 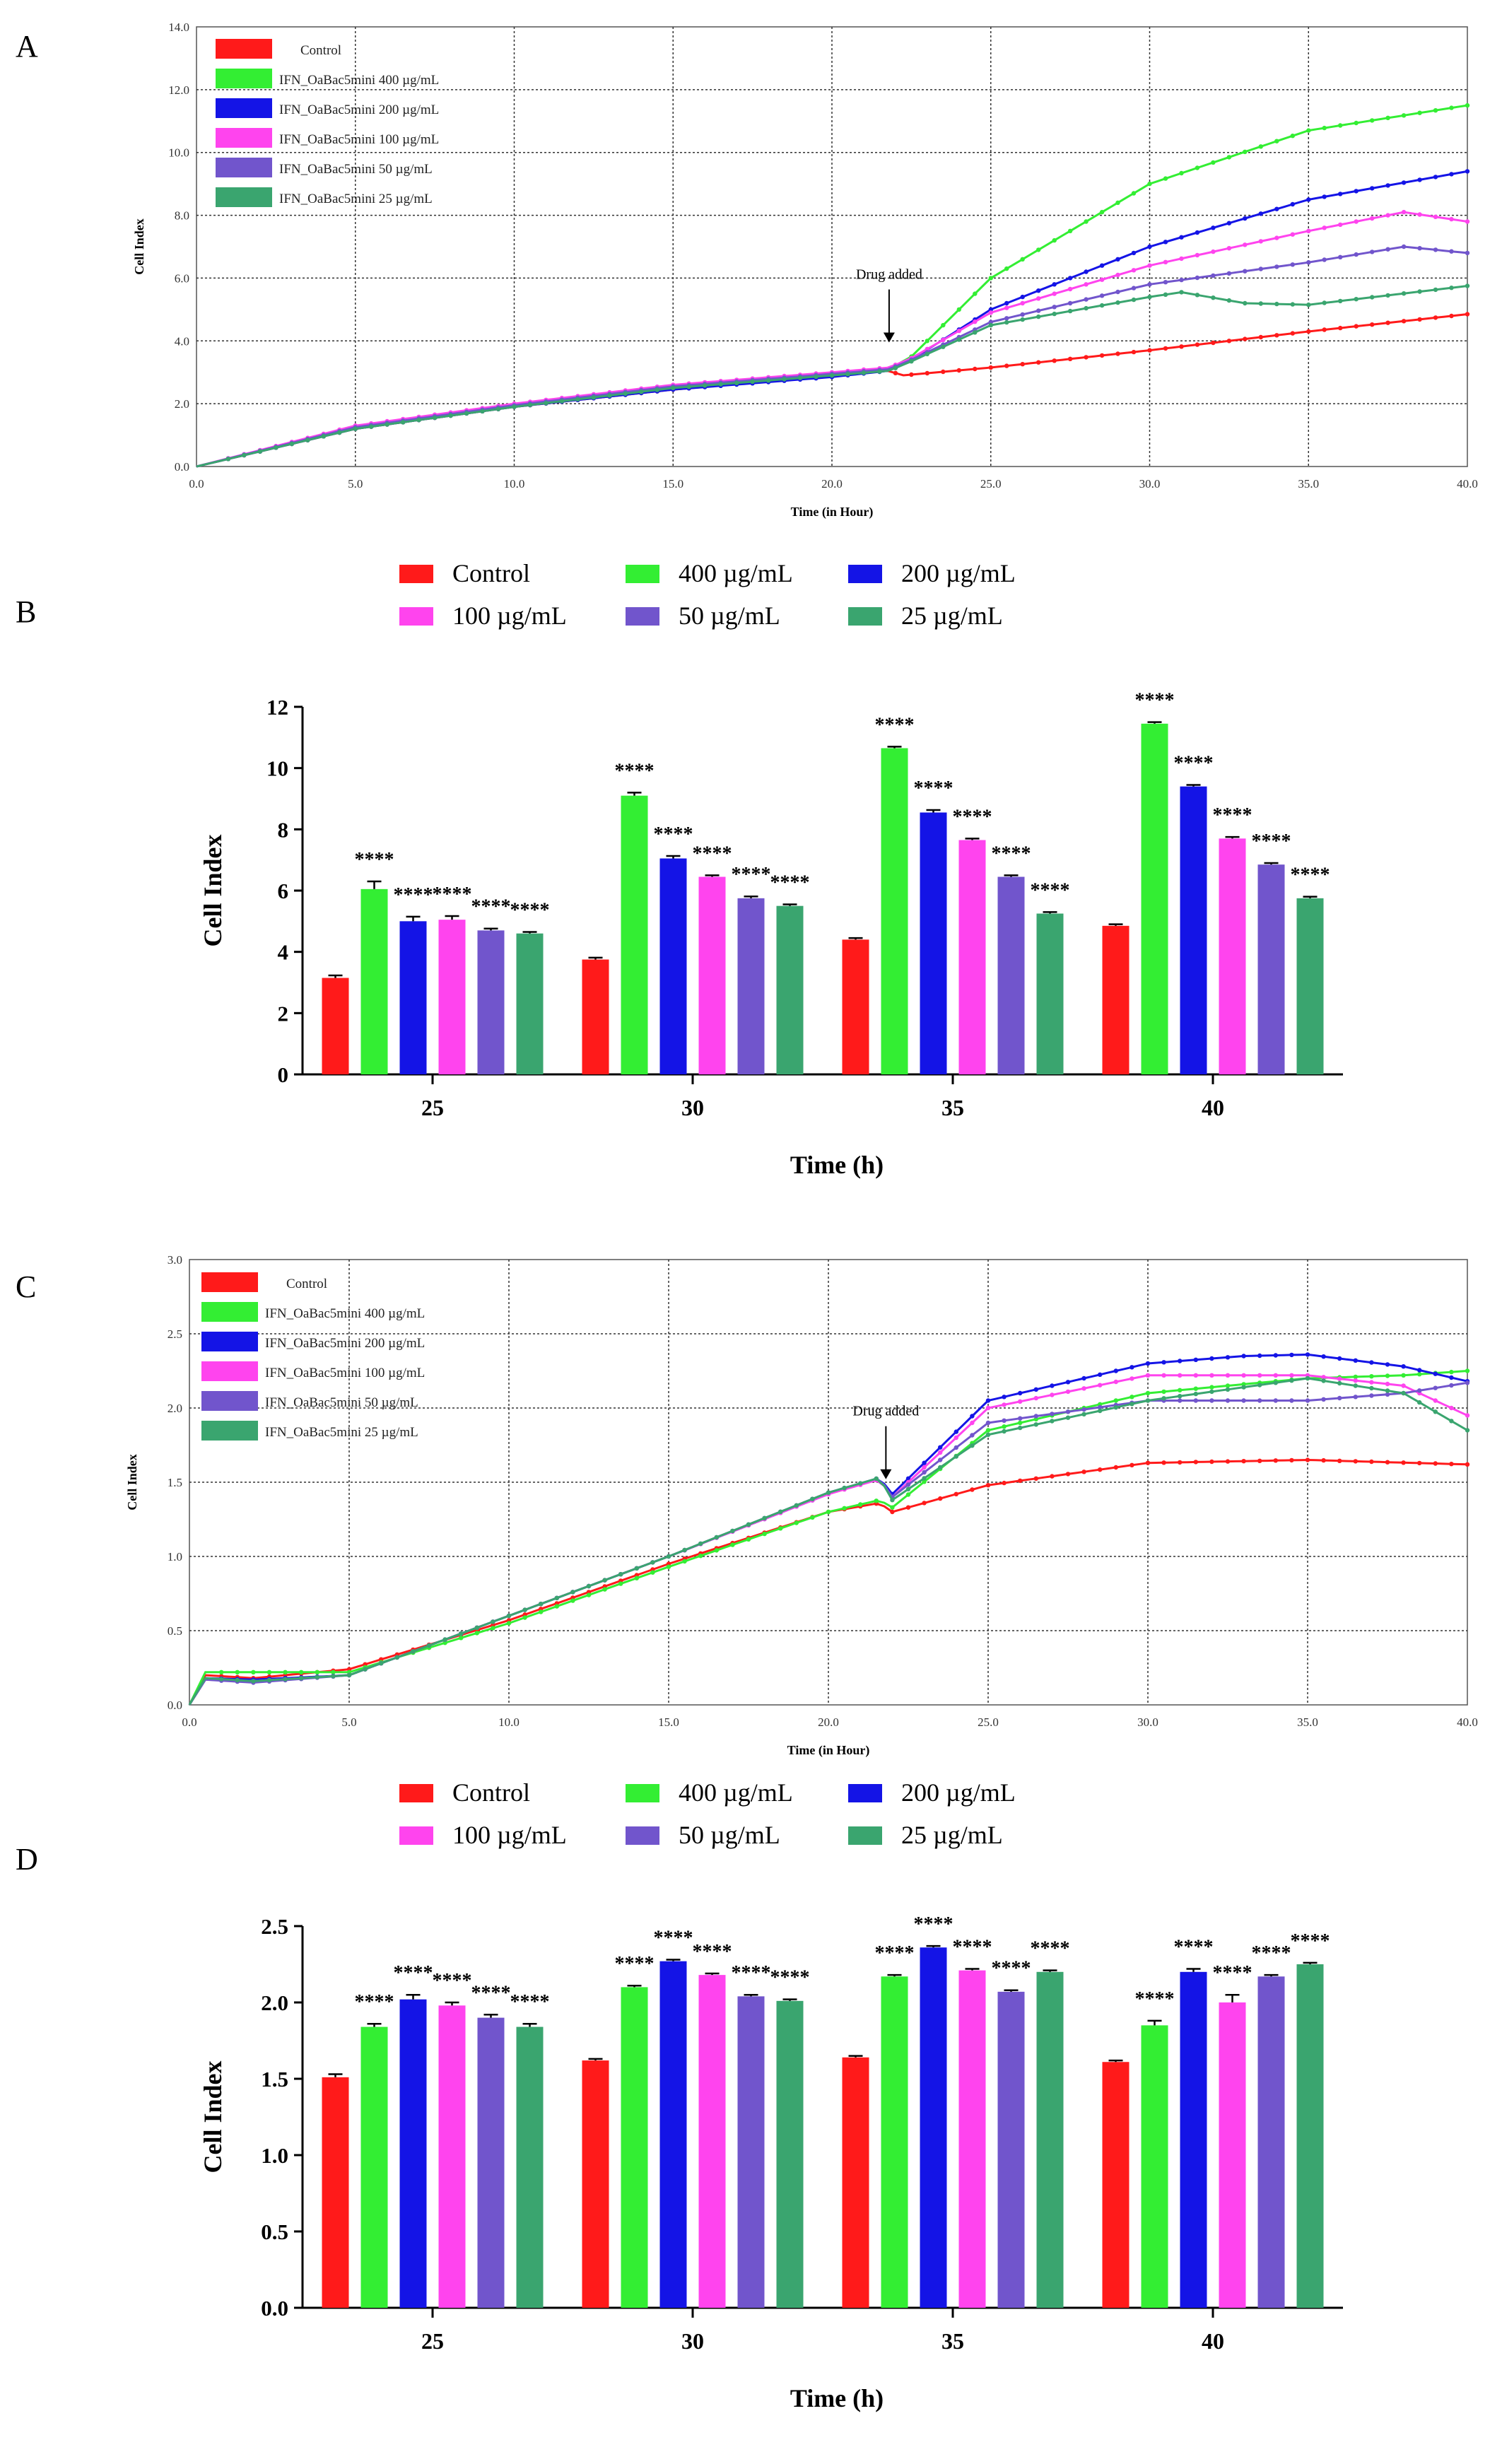 What do you see at coordinates (182, 216) in the screenshot?
I see `y-tick-label: 8.0` at bounding box center [182, 216].